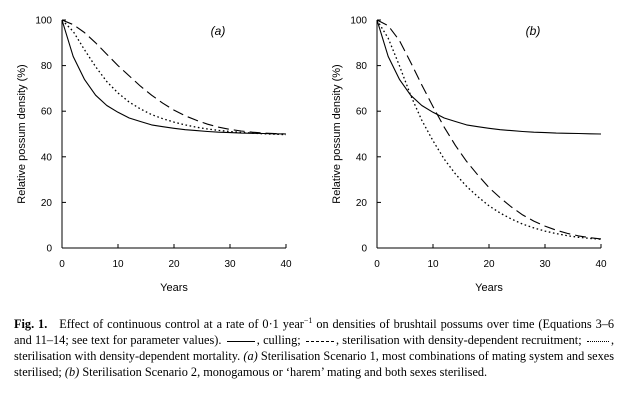  What do you see at coordinates (250, 356) in the screenshot?
I see `caption-panel-a-ref: (a)` at bounding box center [250, 356].